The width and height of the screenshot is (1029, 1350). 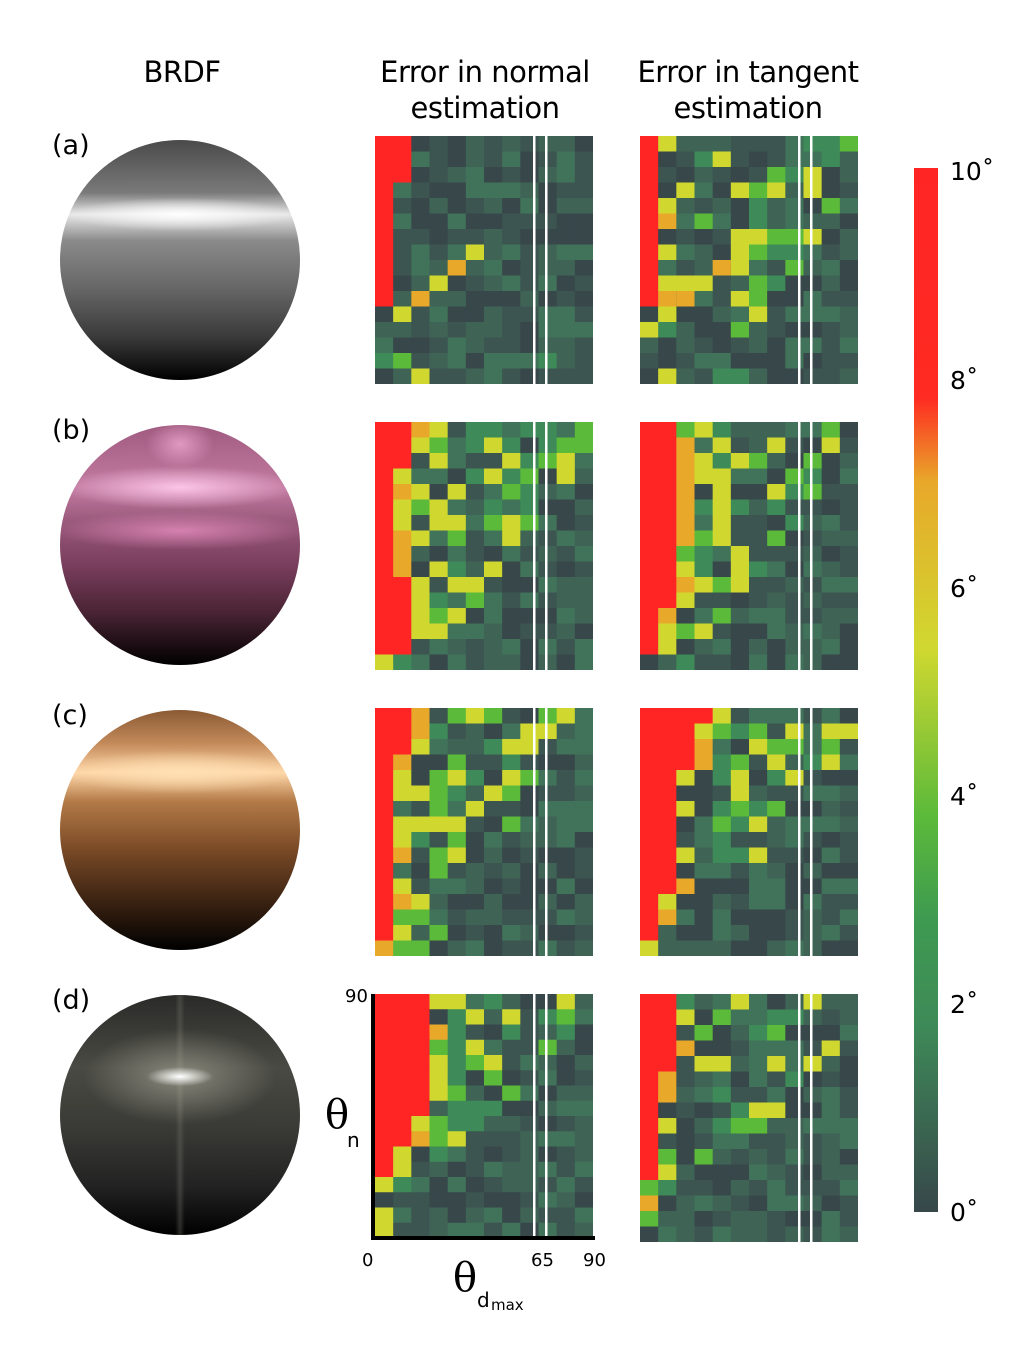 What do you see at coordinates (70, 715) in the screenshot?
I see `row-label-c: (c)` at bounding box center [70, 715].